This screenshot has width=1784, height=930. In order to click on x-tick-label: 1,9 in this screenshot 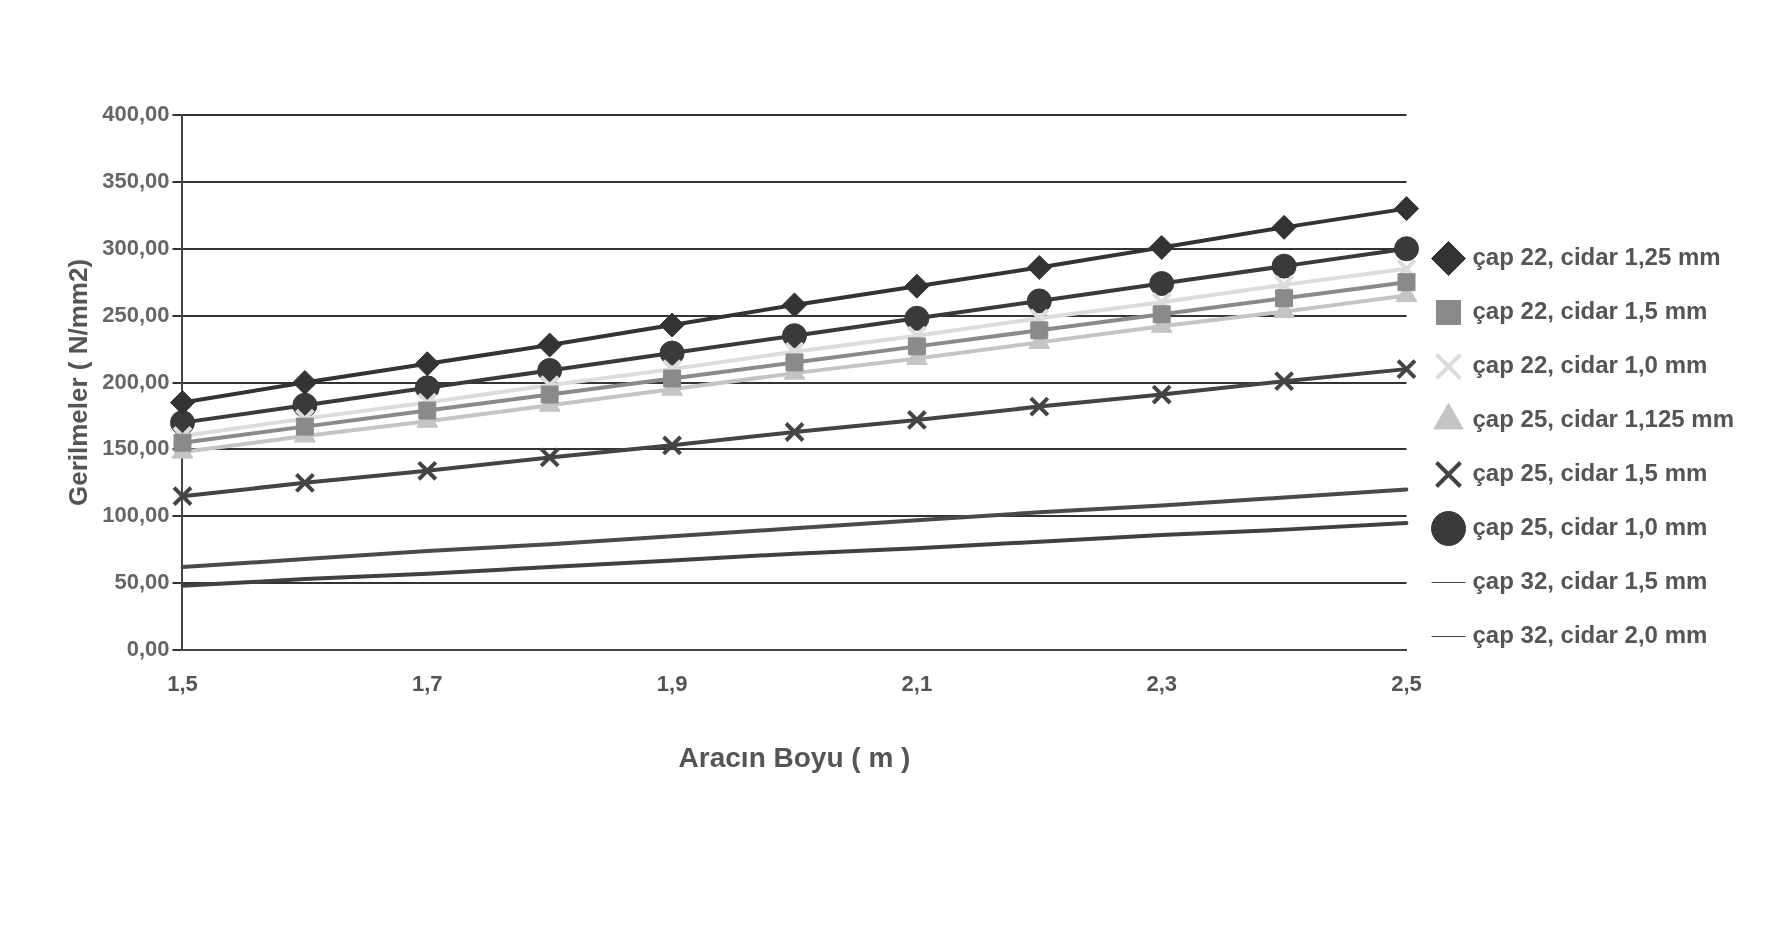, I will do `click(672, 684)`.